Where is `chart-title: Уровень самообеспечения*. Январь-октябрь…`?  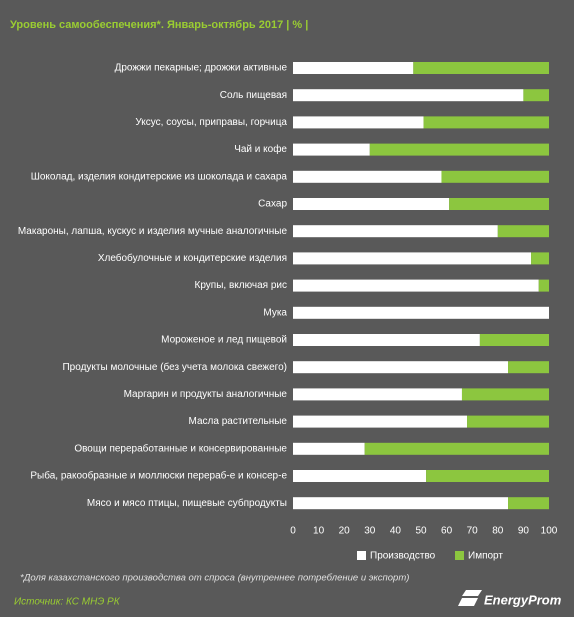 chart-title: Уровень самообеспечения*. Январь-октябрь… is located at coordinates (159, 25).